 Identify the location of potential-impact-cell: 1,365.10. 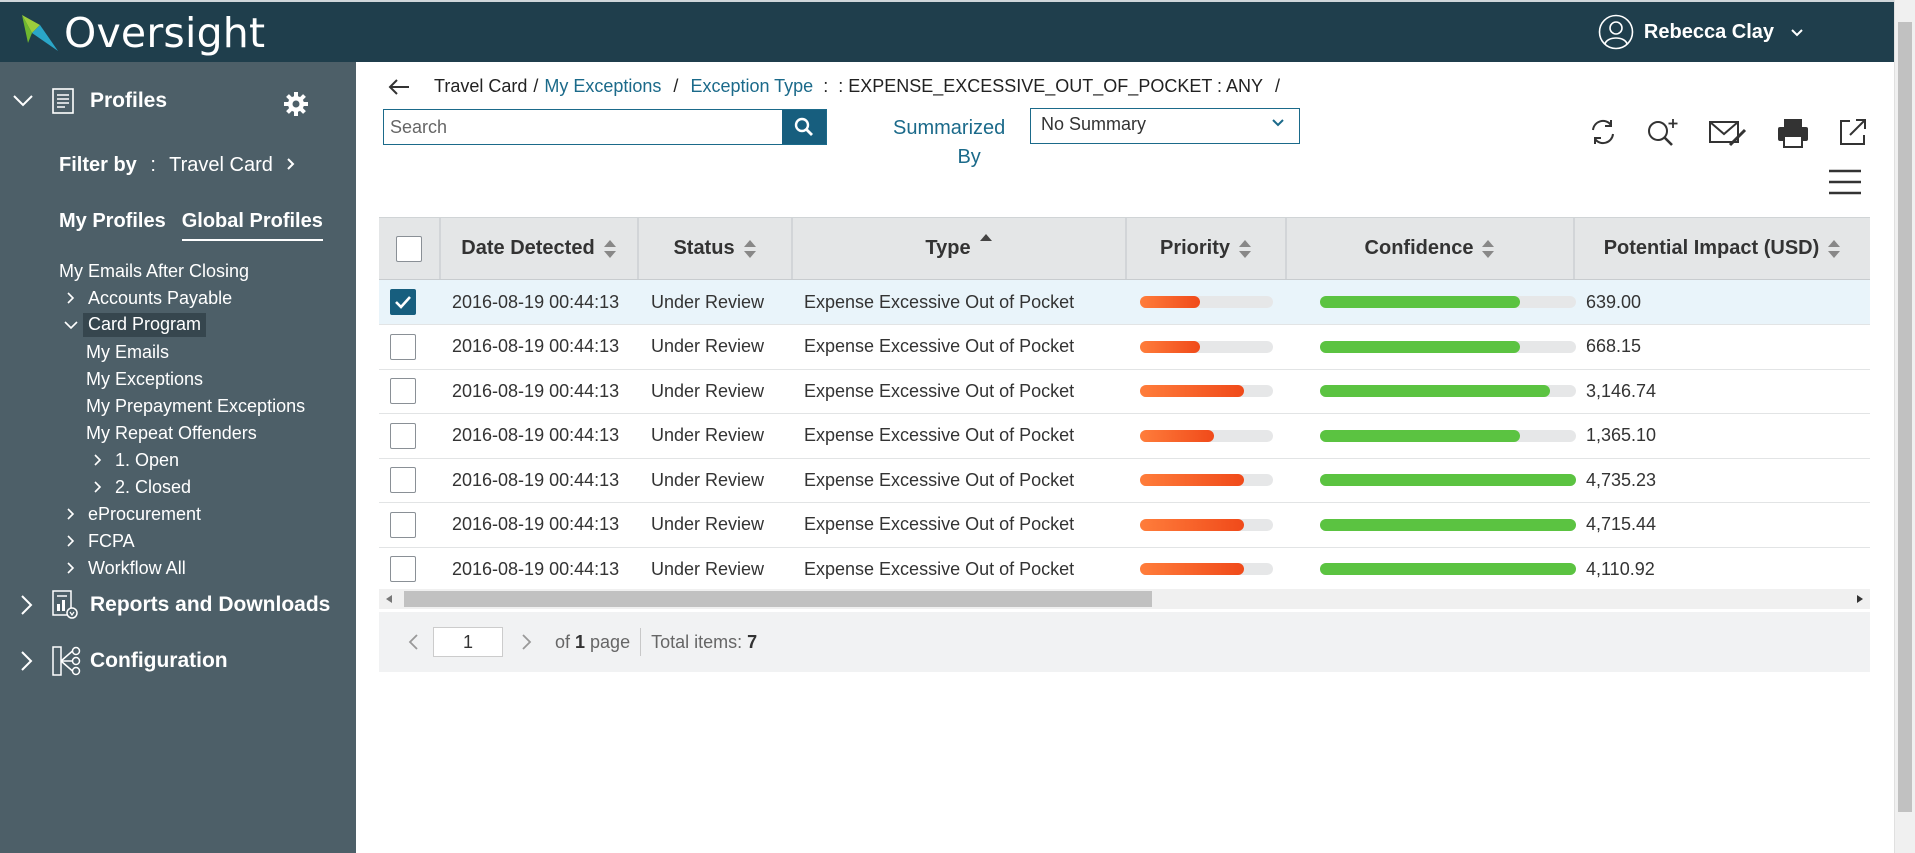
(1621, 435).